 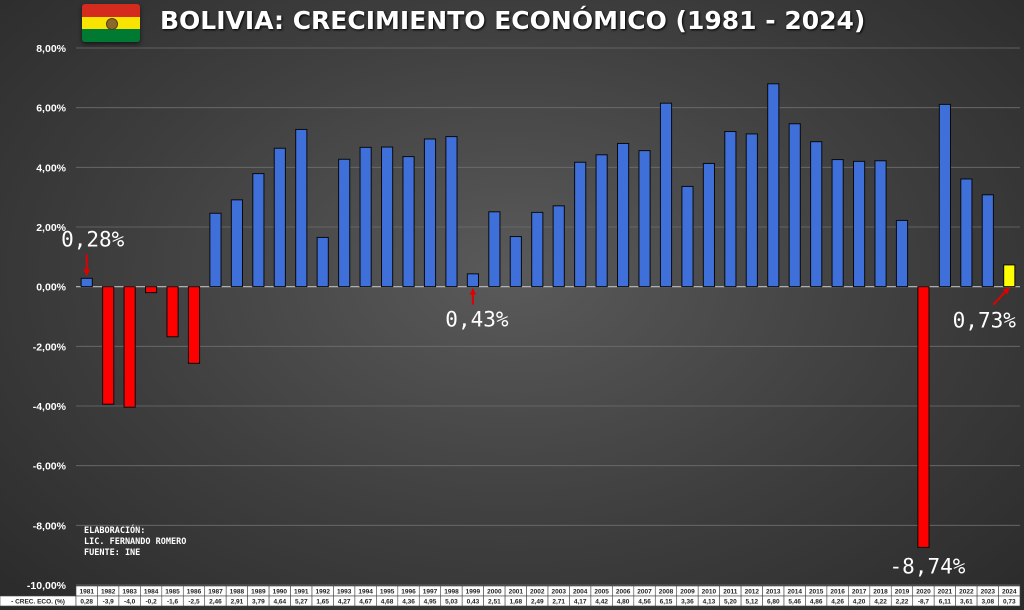 What do you see at coordinates (93, 239) in the screenshot?
I see `annotation-label-1981: 0,28%` at bounding box center [93, 239].